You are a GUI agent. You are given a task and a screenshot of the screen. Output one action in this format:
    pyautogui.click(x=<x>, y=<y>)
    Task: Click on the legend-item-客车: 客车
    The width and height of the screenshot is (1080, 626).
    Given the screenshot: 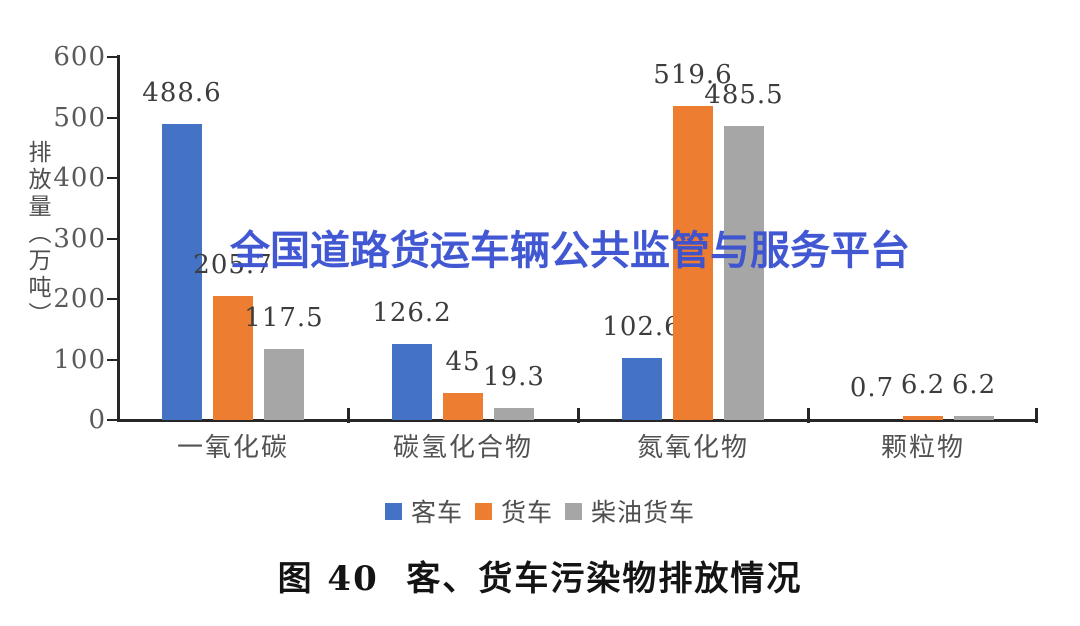 What is the action you would take?
    pyautogui.click(x=423, y=511)
    